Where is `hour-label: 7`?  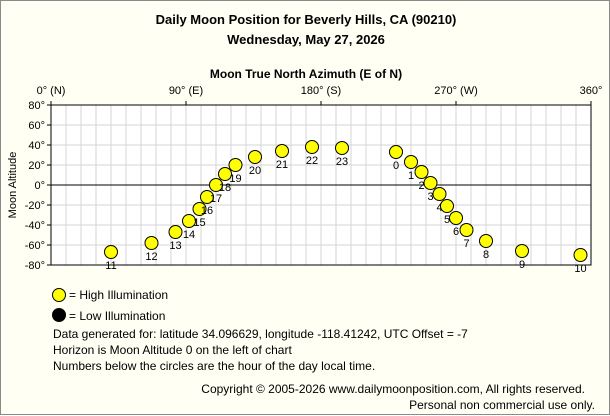 hour-label: 7 is located at coordinates (466, 244).